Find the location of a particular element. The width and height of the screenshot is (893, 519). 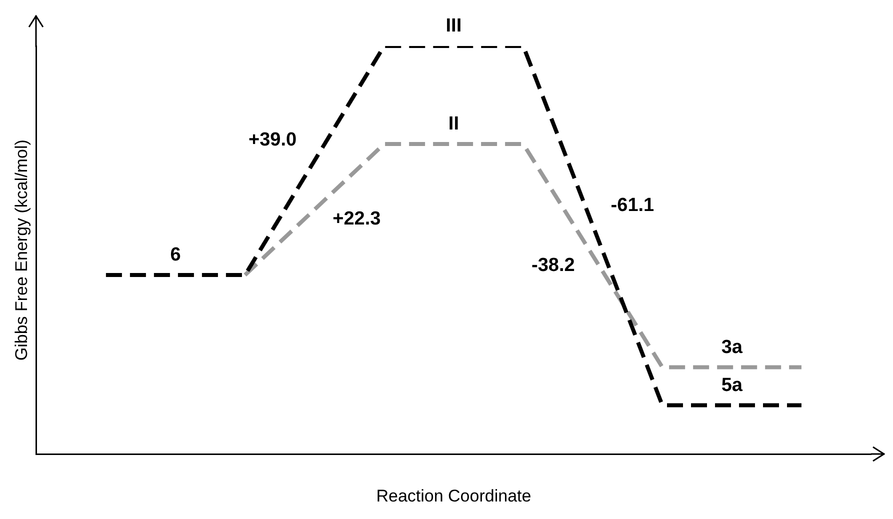

annotation: 3a is located at coordinates (732, 347).